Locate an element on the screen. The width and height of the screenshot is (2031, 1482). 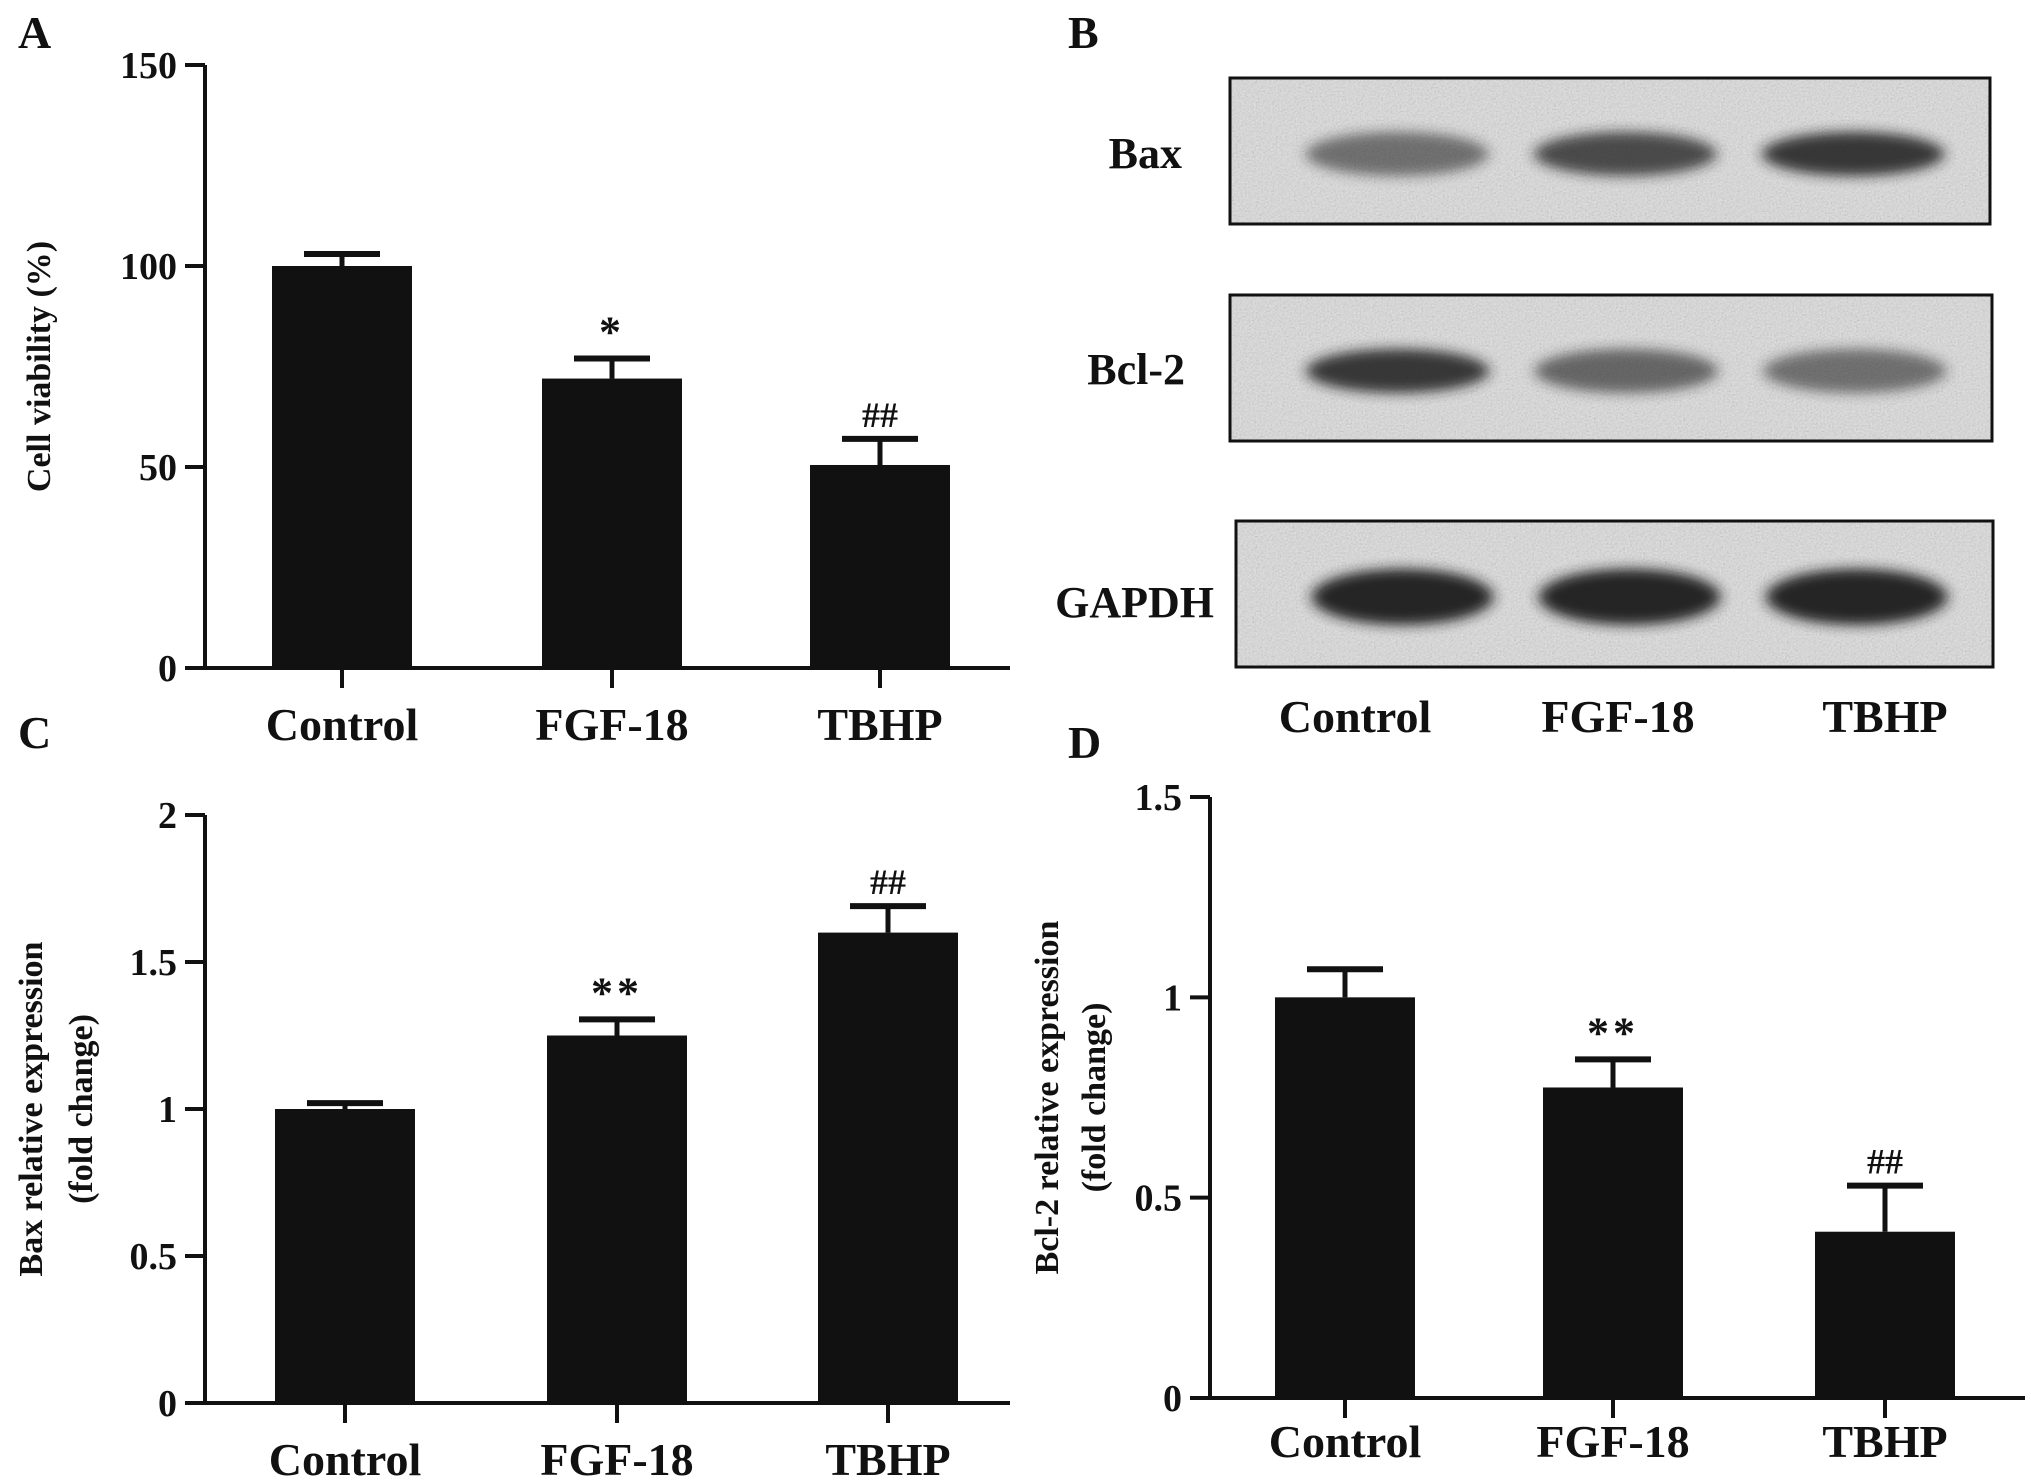
blot-strip-bcl-2: Bcl-2 is located at coordinates (1540, 368).